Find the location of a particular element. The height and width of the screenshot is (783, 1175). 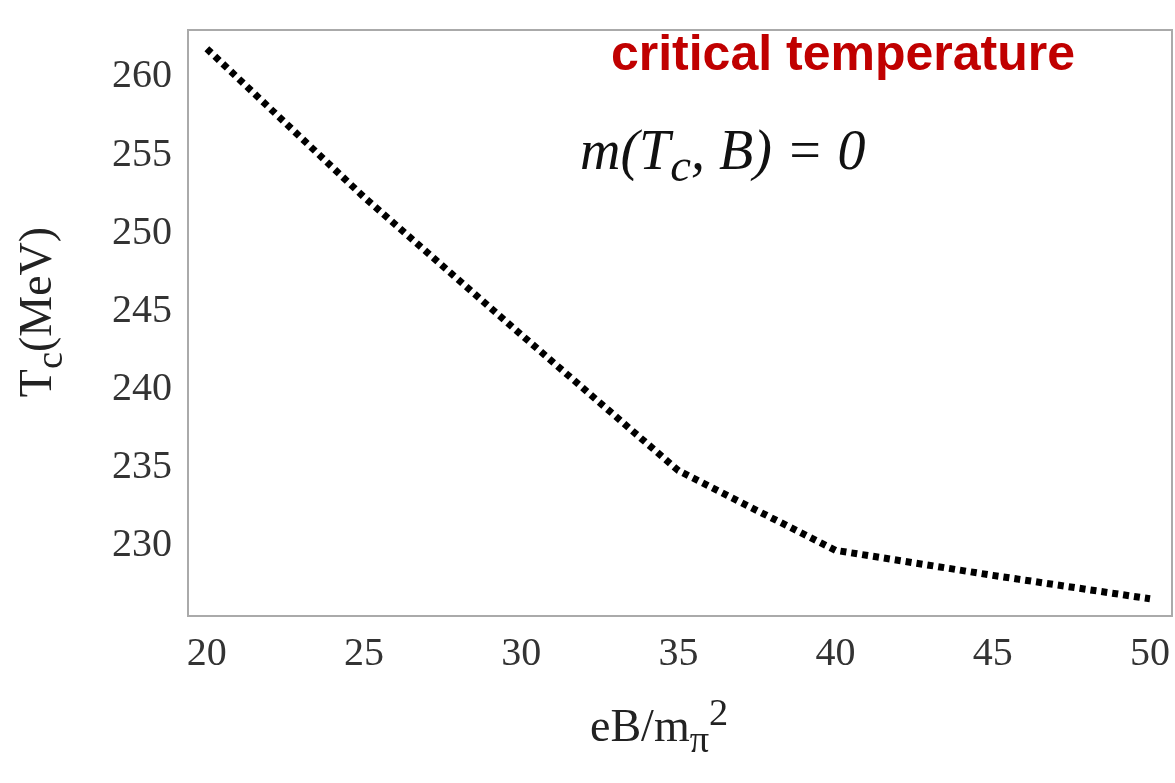

chart-title: critical temperature is located at coordinates (842, 53).